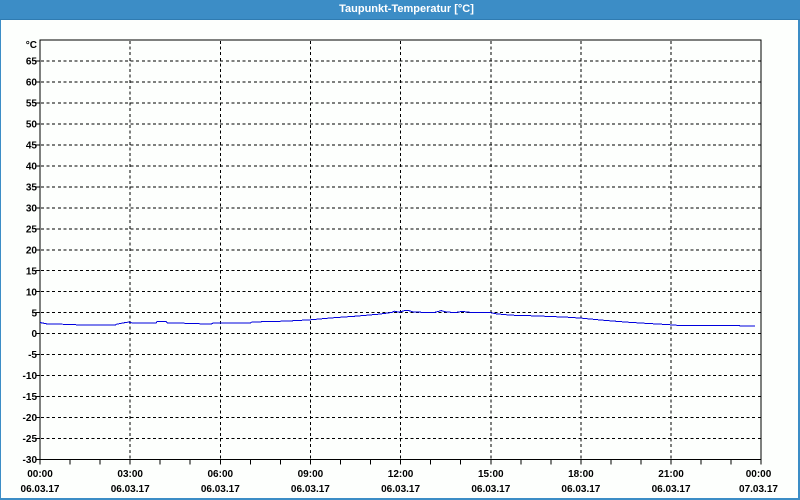 The width and height of the screenshot is (800, 500). What do you see at coordinates (30, 397) in the screenshot?
I see `svg-text: -15` at bounding box center [30, 397].